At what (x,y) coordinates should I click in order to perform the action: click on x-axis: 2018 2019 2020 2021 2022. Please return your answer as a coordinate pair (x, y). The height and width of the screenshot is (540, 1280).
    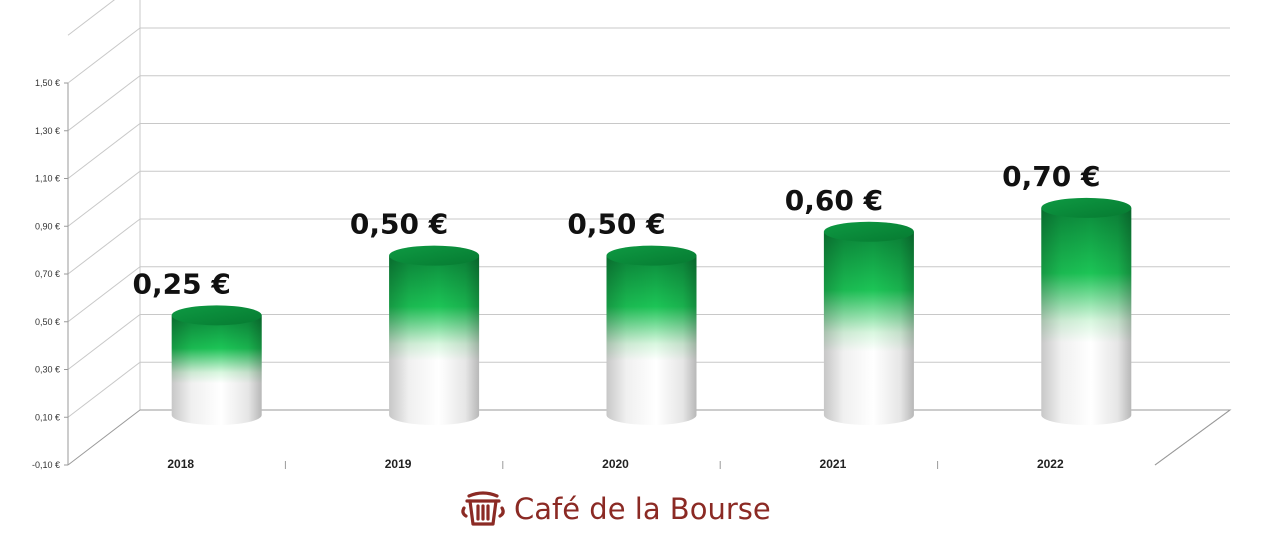
    Looking at the image, I should click on (699, 440).